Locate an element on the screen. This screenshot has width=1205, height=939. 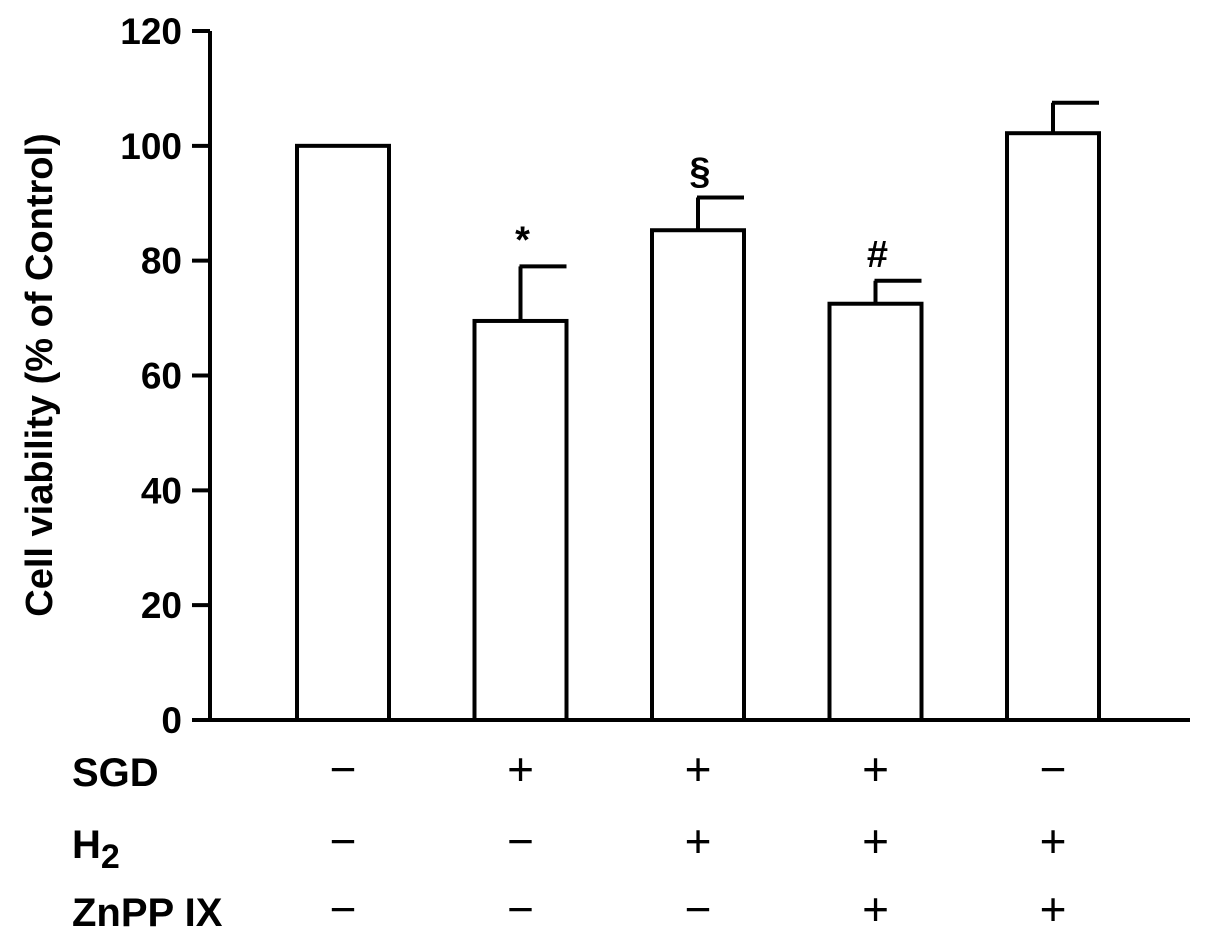
condition-label: ZnPP IX is located at coordinates (147, 913).